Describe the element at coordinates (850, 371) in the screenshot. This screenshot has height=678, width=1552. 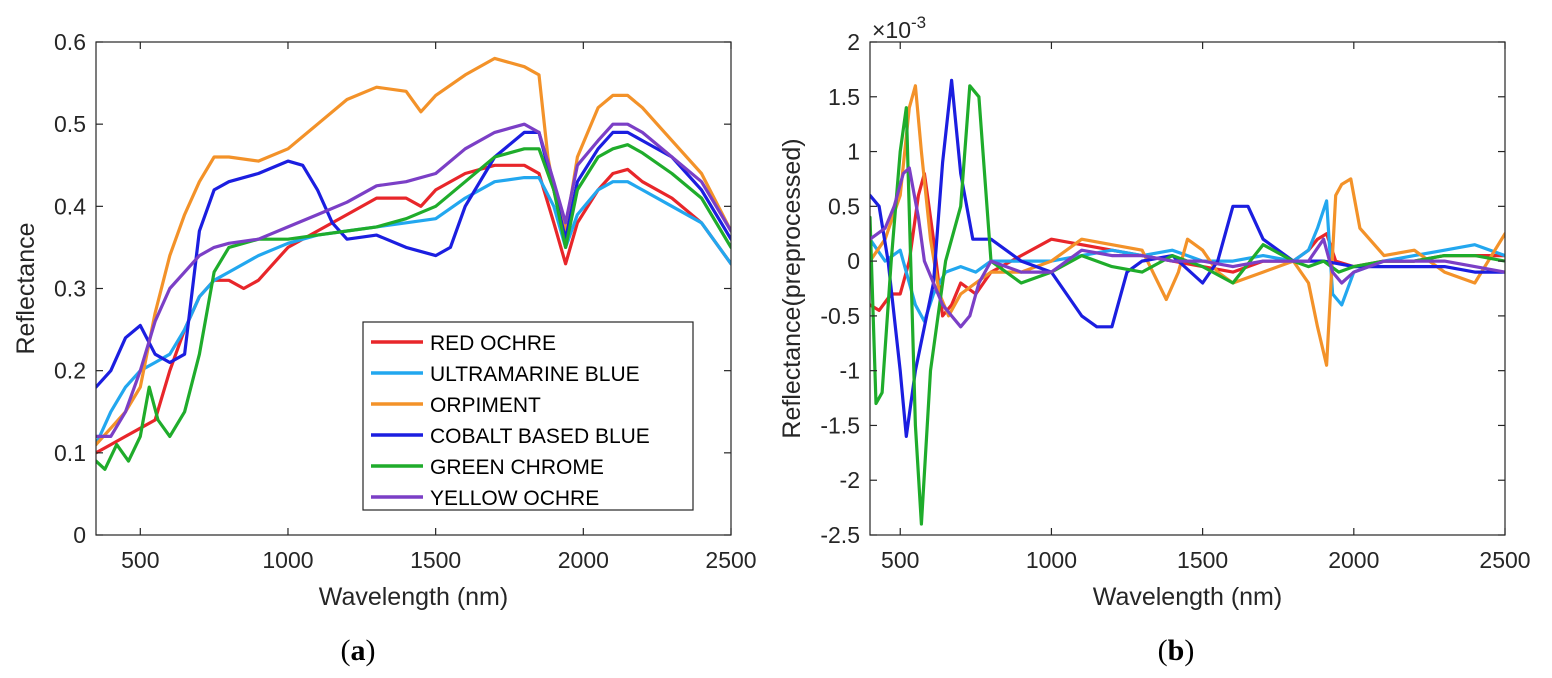
I see `y-tick-label: -1` at that location.